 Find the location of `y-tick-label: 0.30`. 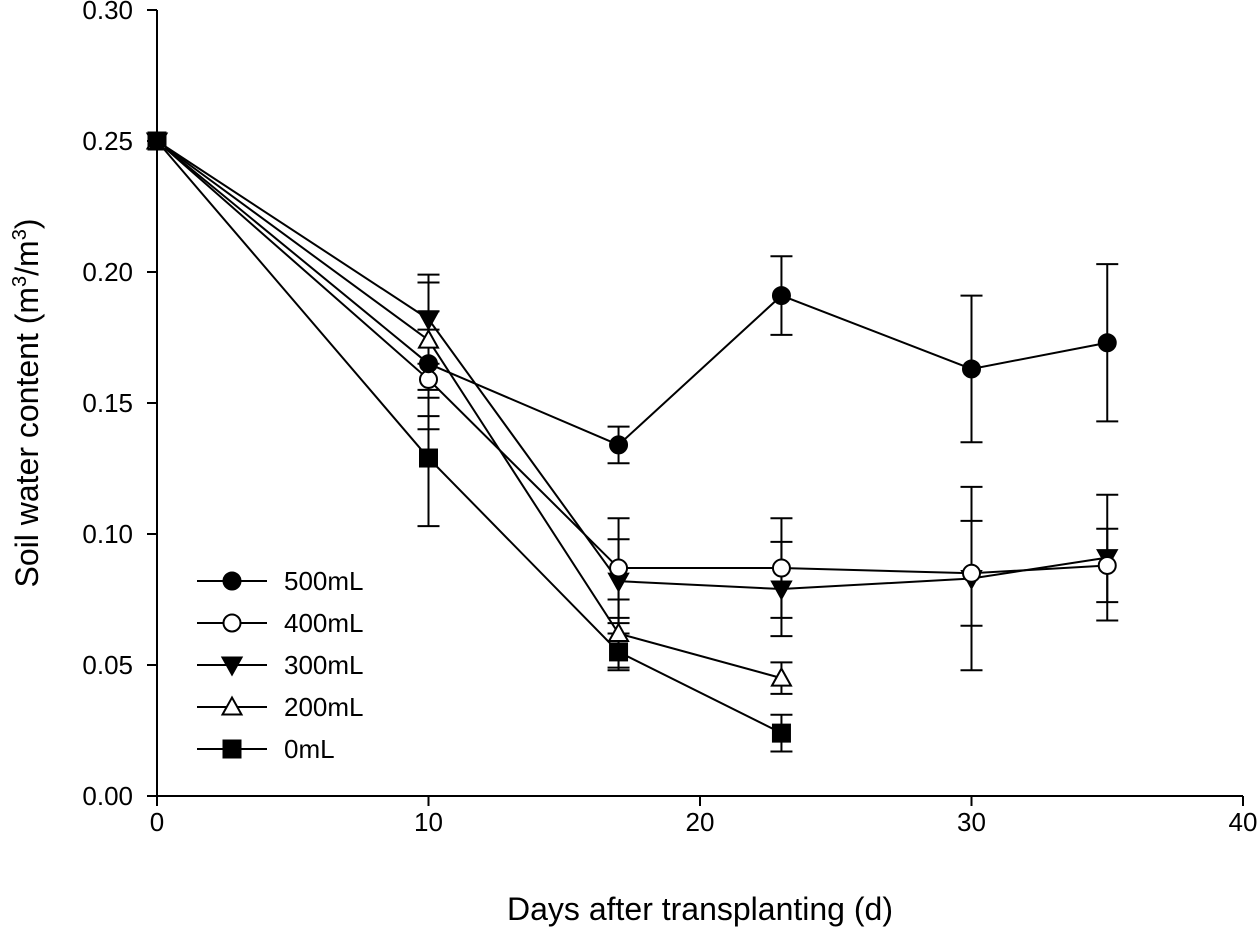

y-tick-label: 0.30 is located at coordinates (107, 12).